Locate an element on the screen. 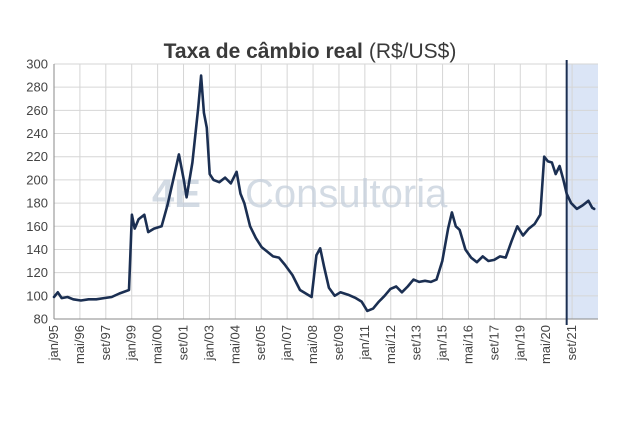 The height and width of the screenshot is (421, 626). x-tick-label: jan/11 is located at coordinates (364, 342).